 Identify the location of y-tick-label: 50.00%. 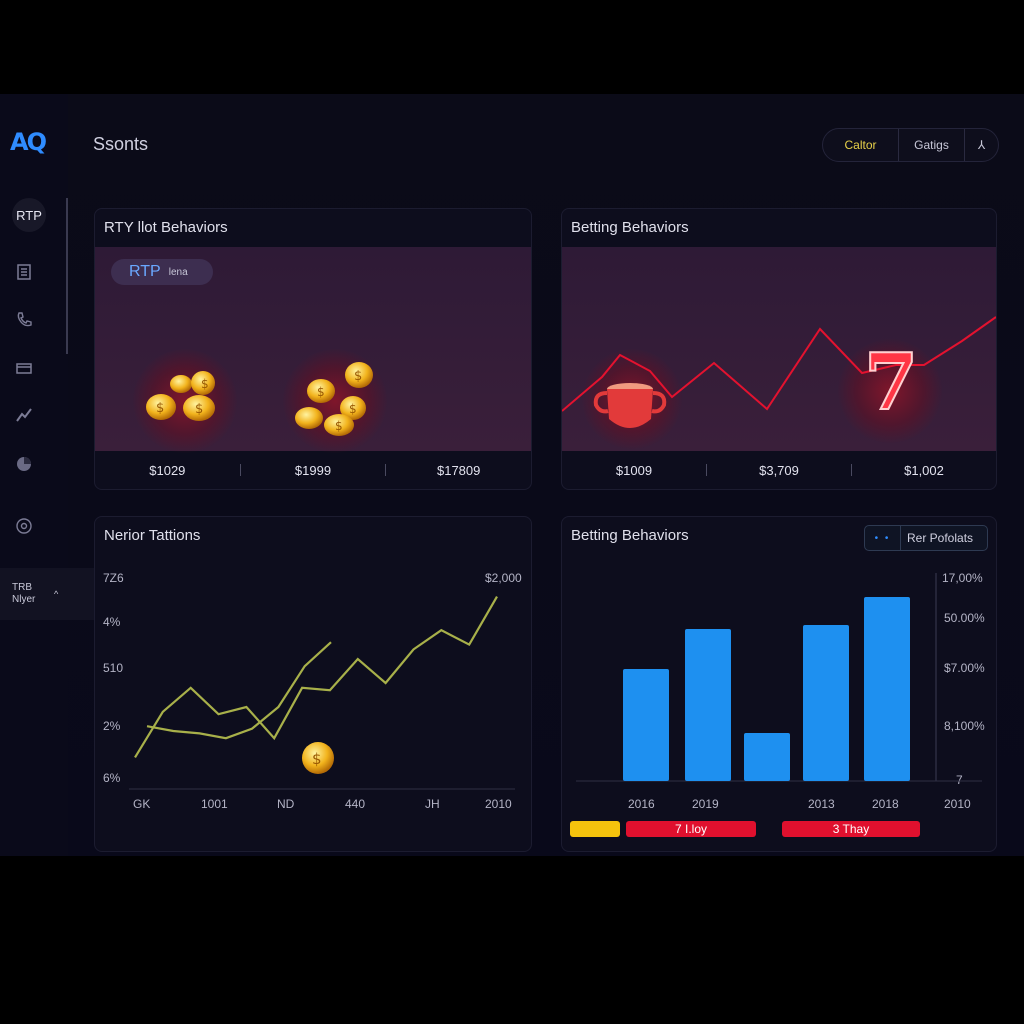
(964, 618).